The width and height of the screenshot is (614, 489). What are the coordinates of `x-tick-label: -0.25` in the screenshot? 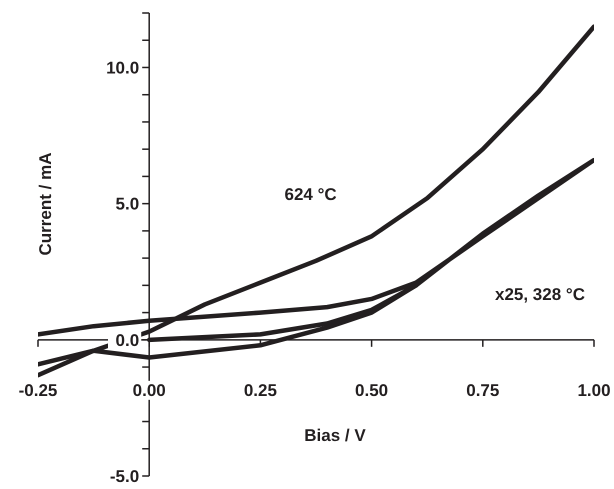 It's located at (38, 390).